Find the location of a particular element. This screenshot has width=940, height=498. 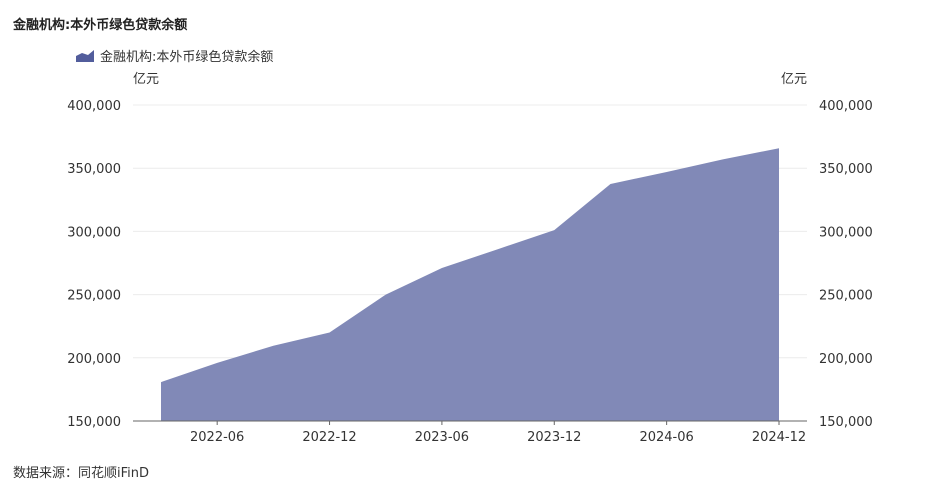

x-tick-label: 2023-06 is located at coordinates (442, 437).